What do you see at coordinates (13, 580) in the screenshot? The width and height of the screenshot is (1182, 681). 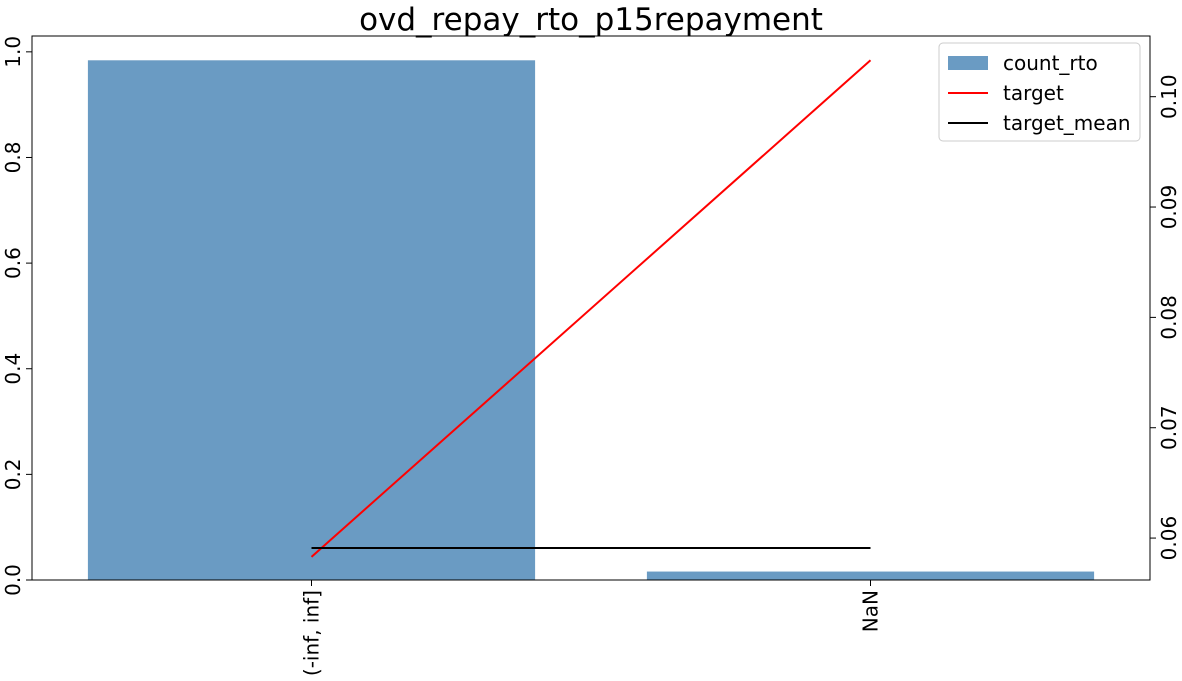 I see `y-tick-label-0: 0.0` at bounding box center [13, 580].